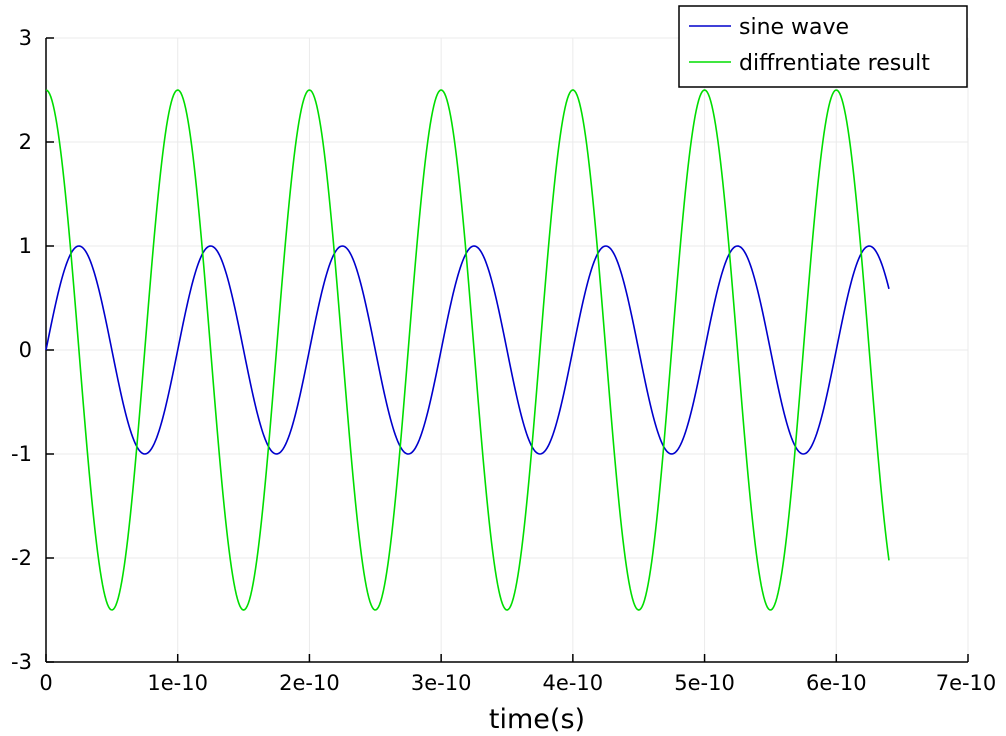  Describe the element at coordinates (573, 683) in the screenshot. I see `x-tick-label: 4e-10` at that location.